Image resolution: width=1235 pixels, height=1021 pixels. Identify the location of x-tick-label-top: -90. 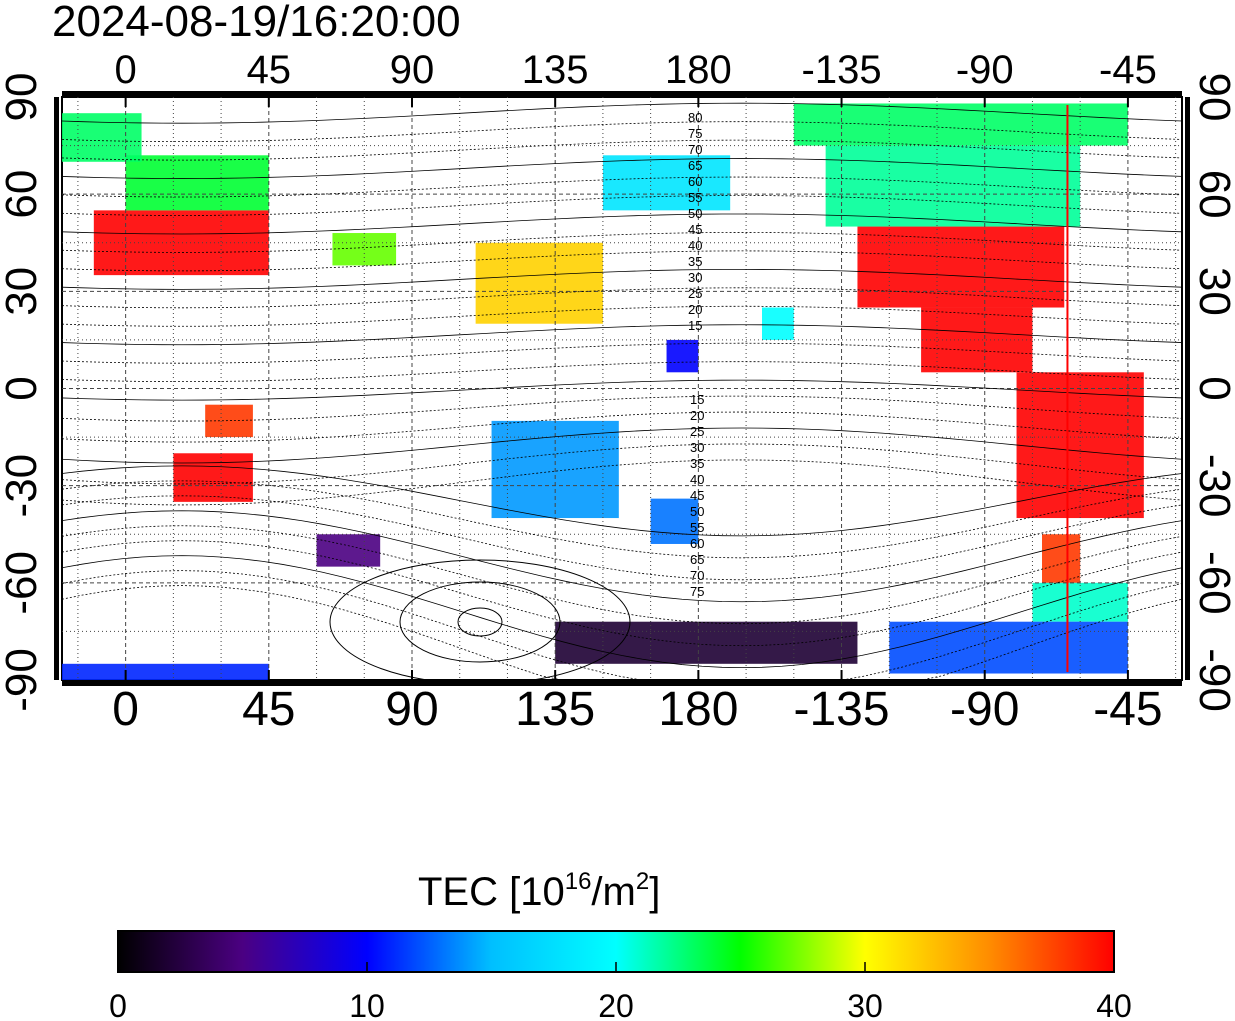
(985, 70).